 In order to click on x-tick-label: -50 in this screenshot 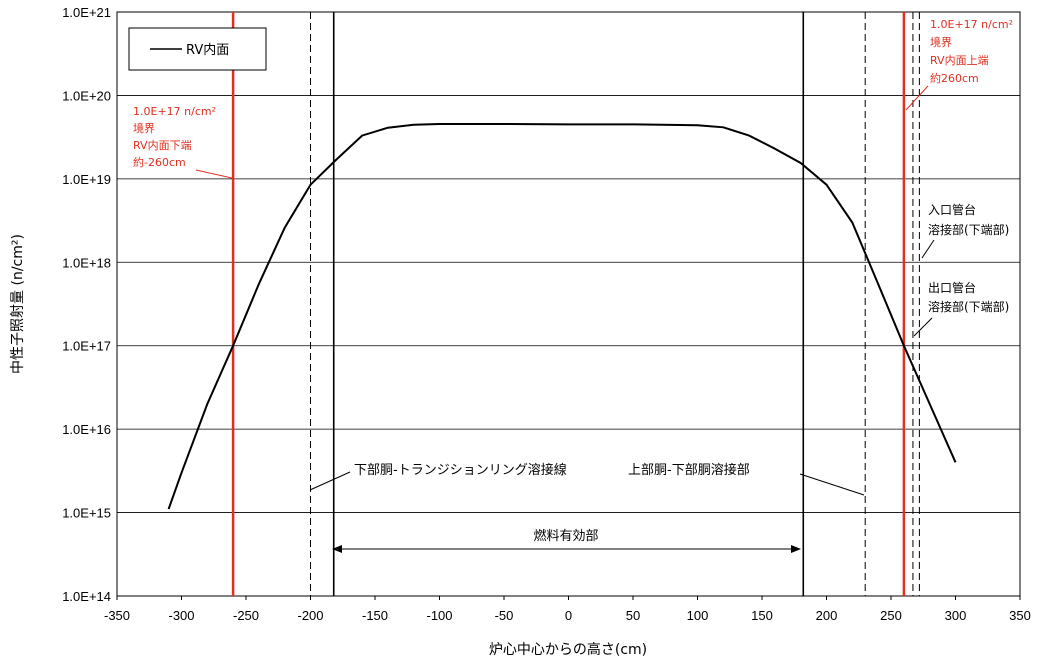, I will do `click(504, 615)`.